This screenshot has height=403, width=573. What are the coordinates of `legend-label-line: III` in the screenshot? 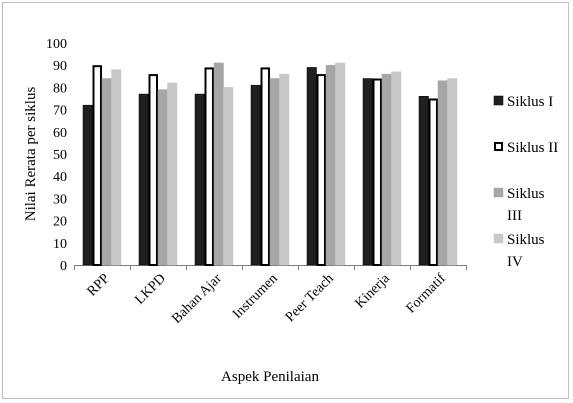 It's located at (514, 216).